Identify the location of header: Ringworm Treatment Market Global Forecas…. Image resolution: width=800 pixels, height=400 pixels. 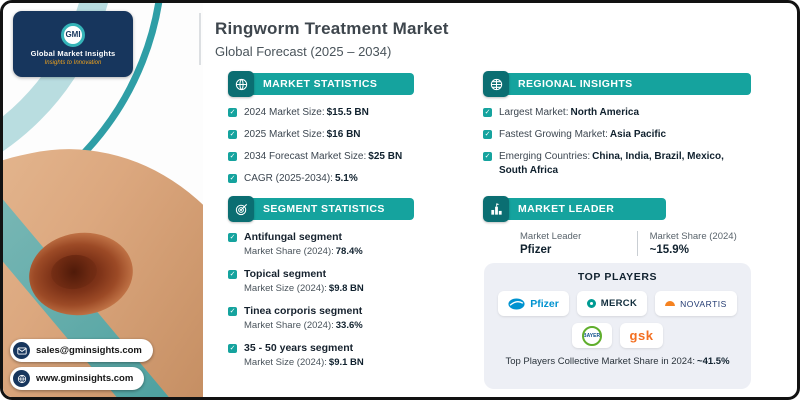
(324, 39).